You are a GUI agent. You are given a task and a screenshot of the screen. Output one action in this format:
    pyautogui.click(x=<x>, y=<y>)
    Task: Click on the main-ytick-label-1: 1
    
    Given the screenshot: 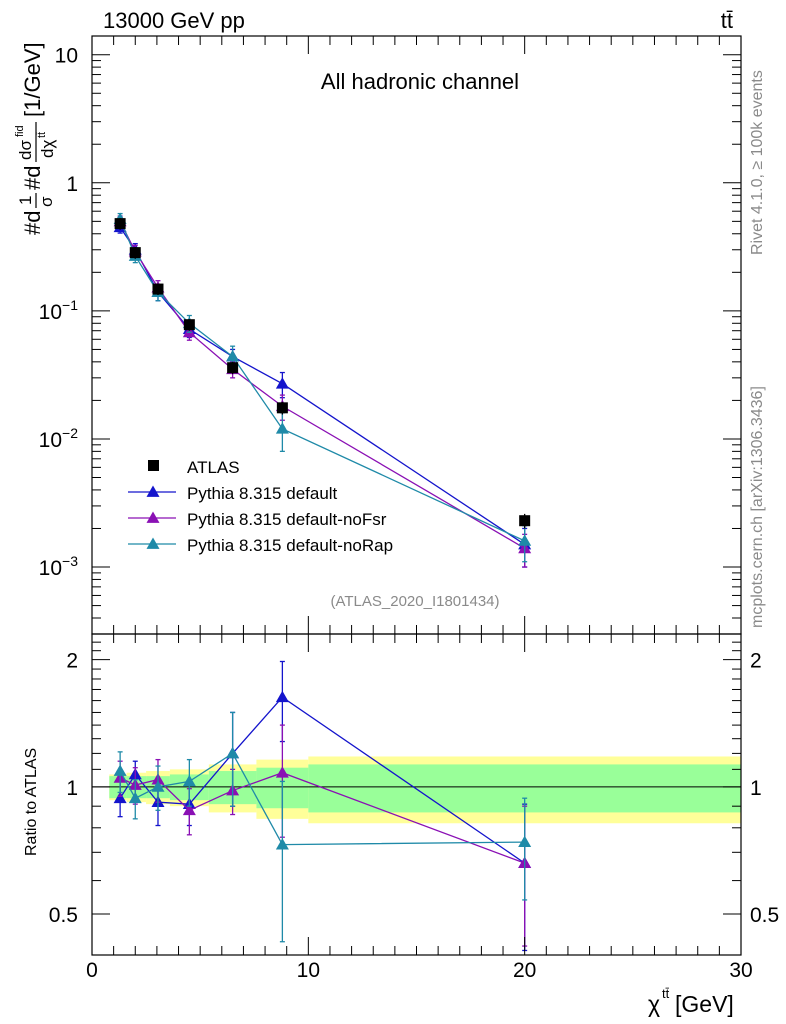 What is the action you would take?
    pyautogui.click(x=72, y=184)
    